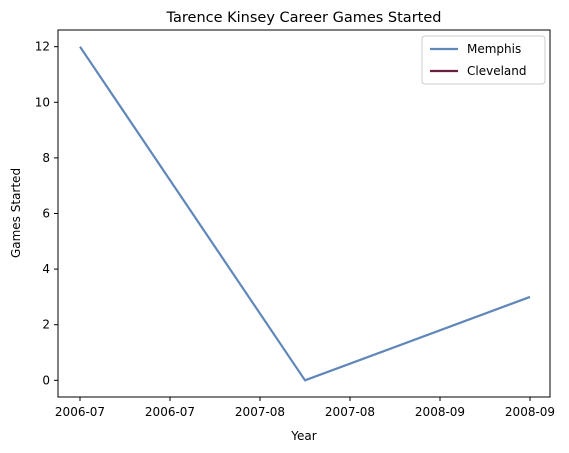 Image resolution: width=569 pixels, height=453 pixels. I want to click on chart-title: Tarence Kinsey Career Games Started, so click(304, 18).